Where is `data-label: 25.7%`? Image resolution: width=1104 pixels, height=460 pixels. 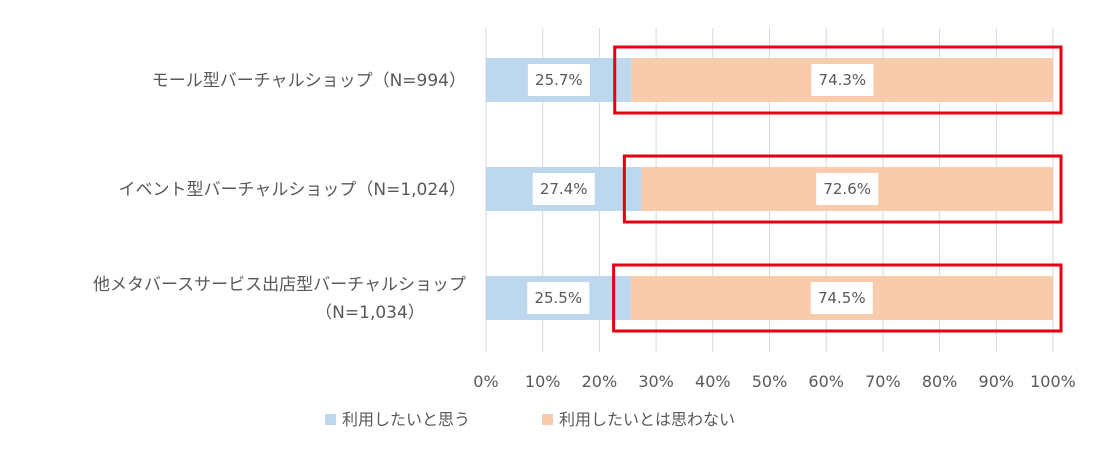 data-label: 25.7% is located at coordinates (559, 80).